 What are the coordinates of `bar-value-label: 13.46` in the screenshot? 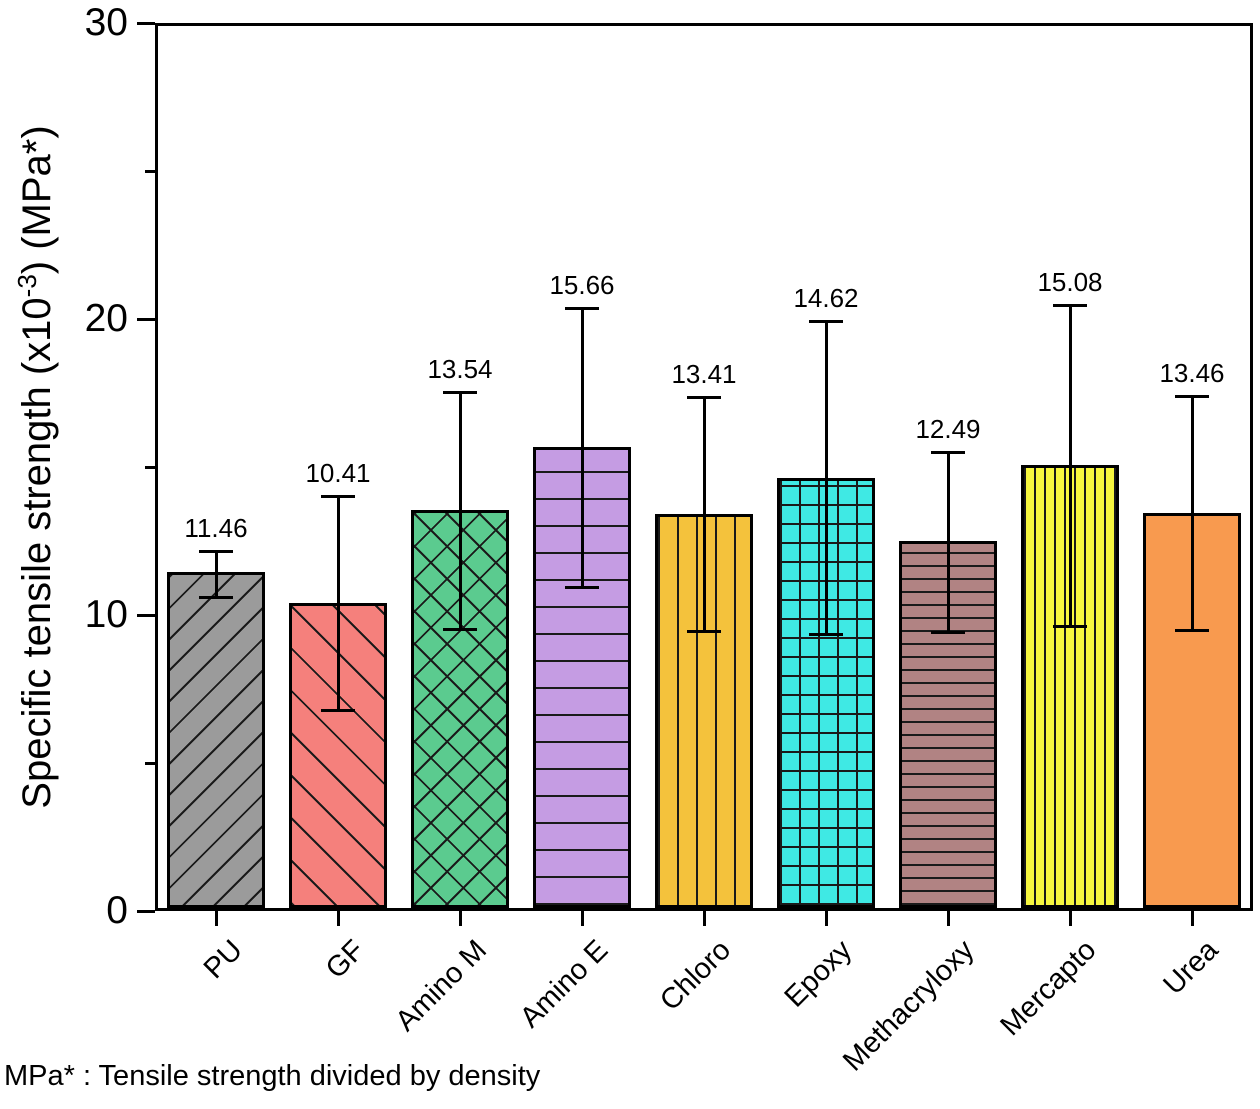 It's located at (1192, 372).